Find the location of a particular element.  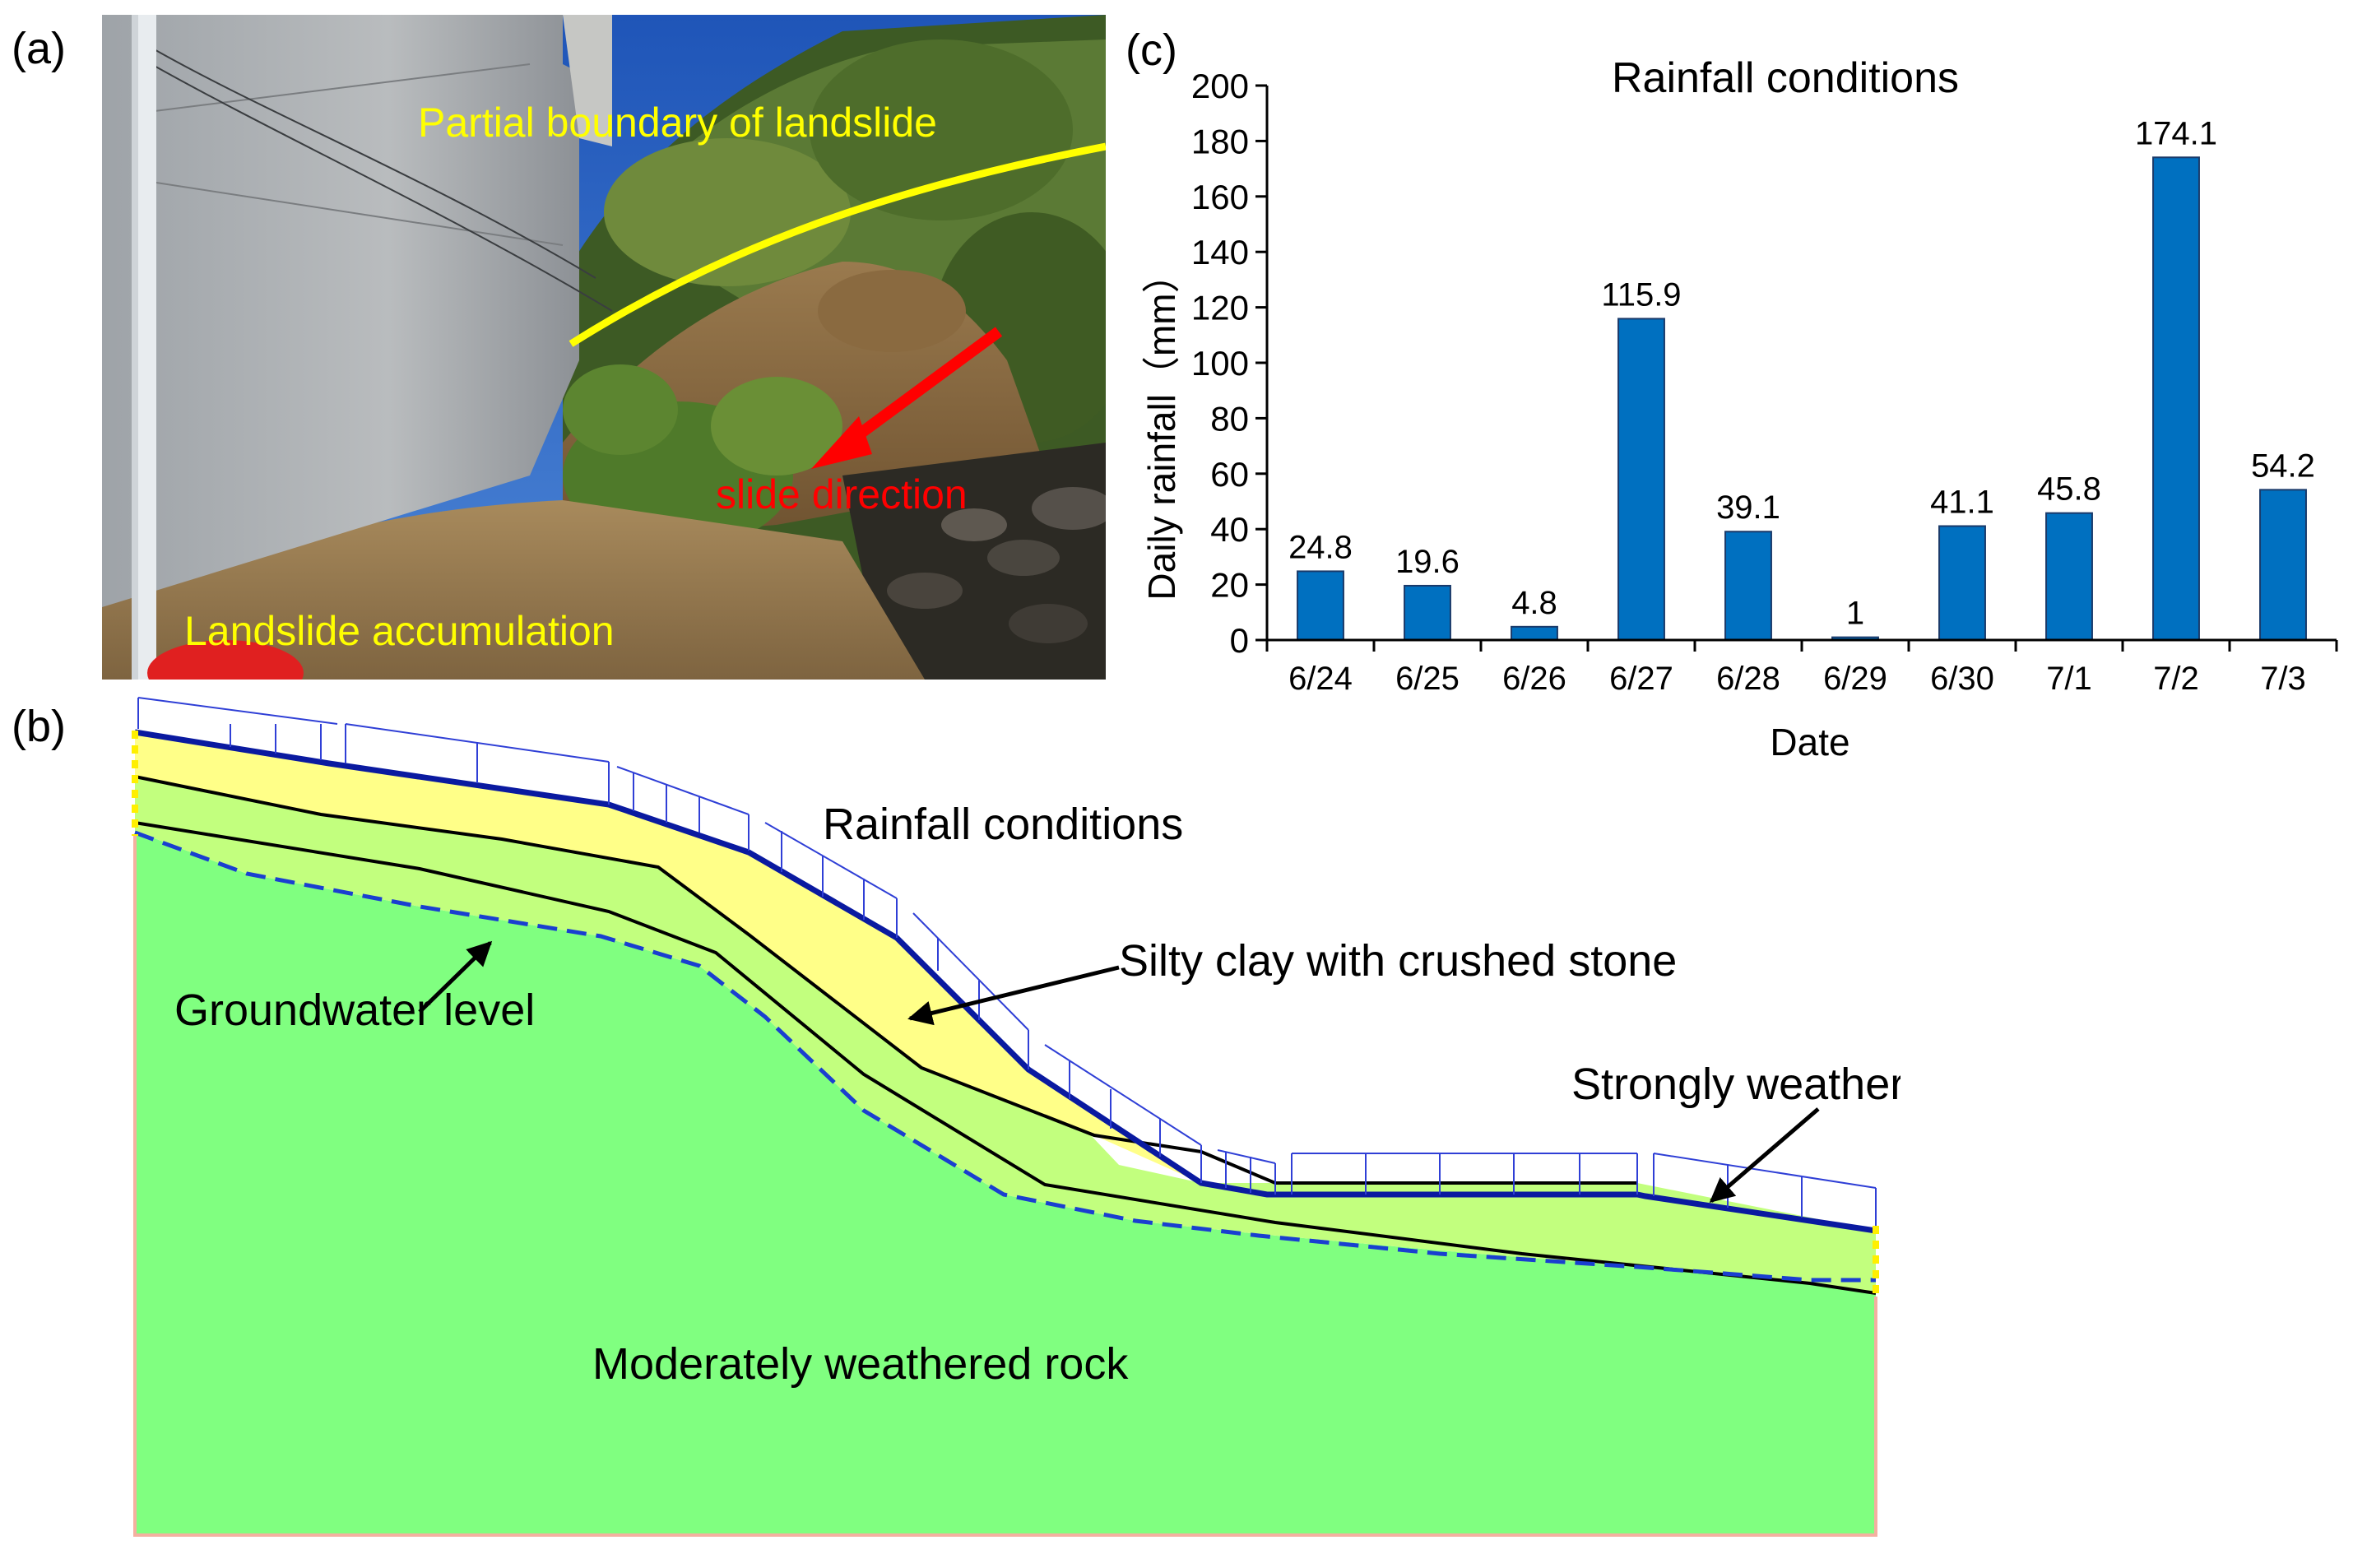

x-tick-label: 6/27 is located at coordinates (1641, 679).